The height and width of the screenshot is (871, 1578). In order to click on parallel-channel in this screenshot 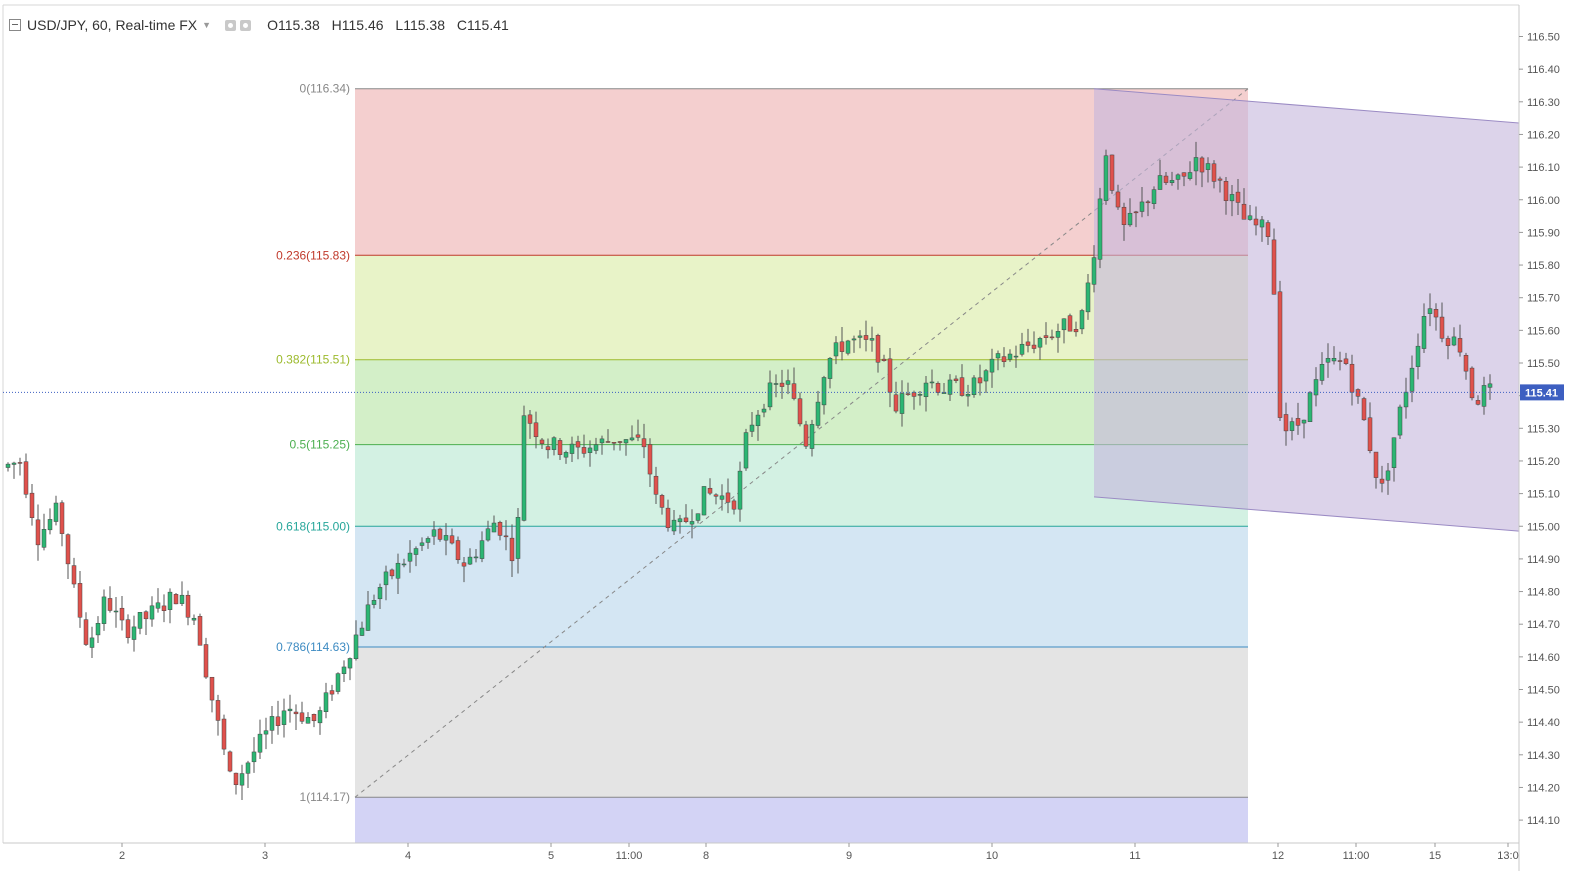, I will do `click(1306, 310)`.